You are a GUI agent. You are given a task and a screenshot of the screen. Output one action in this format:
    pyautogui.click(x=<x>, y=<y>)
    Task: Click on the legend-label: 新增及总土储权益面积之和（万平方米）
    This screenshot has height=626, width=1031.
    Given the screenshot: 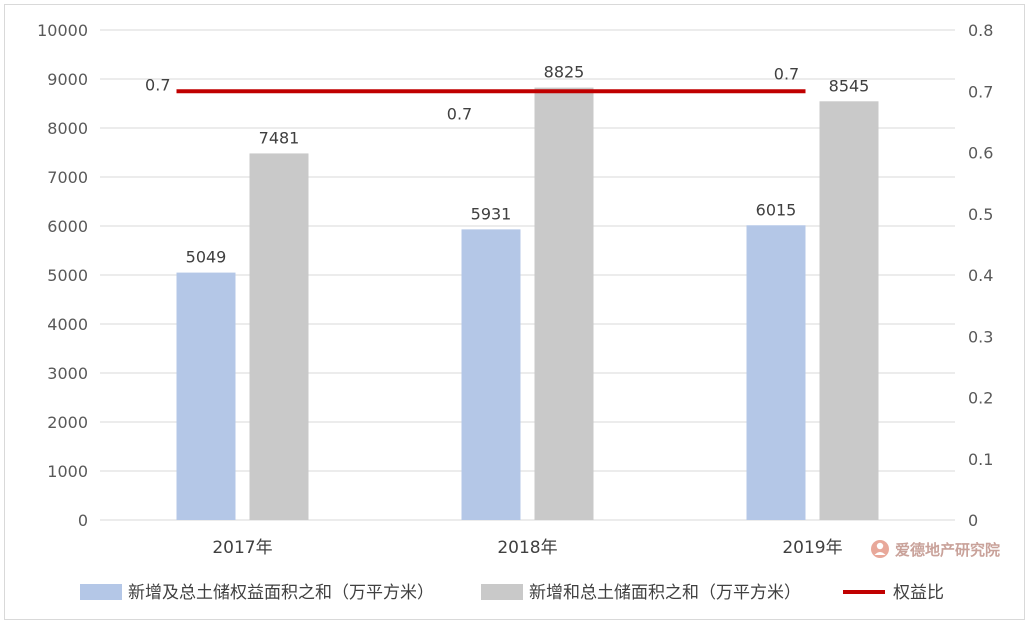 What is the action you would take?
    pyautogui.click(x=281, y=593)
    